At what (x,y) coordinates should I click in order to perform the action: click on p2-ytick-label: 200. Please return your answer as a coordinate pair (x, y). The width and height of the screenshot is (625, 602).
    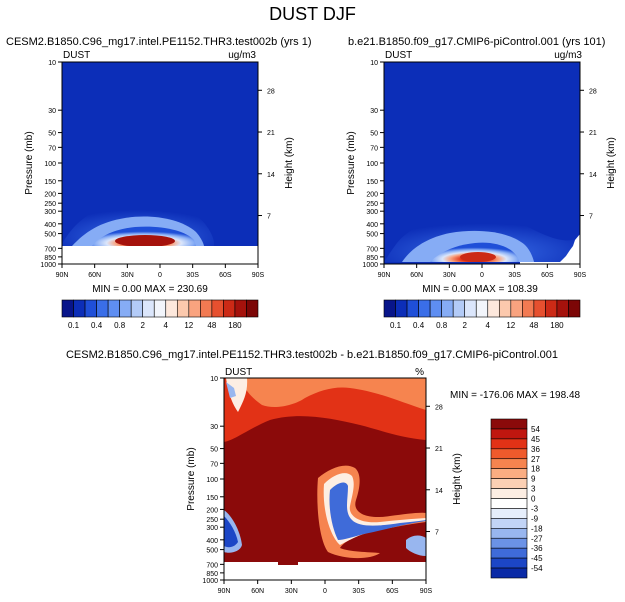
    Looking at the image, I should click on (372, 194).